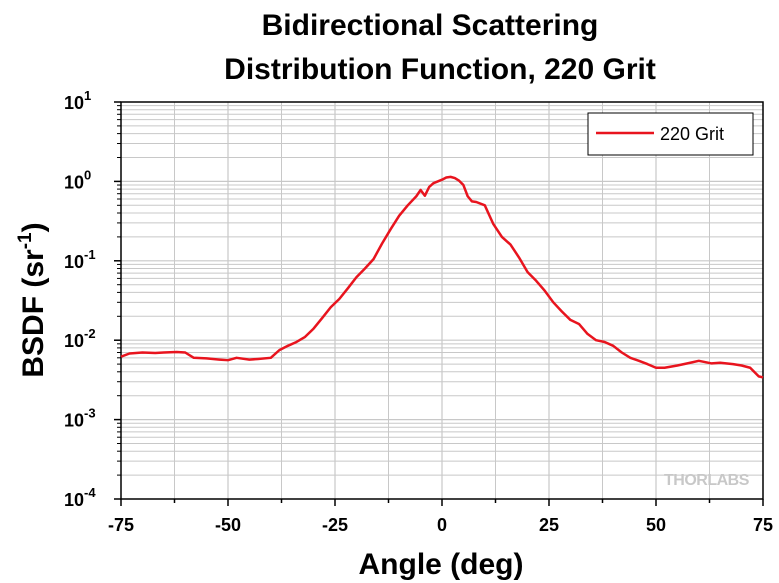 This screenshot has width=779, height=583. Describe the element at coordinates (430, 25) in the screenshot. I see `chart-title-line-1: Bidirectional Scattering` at that location.